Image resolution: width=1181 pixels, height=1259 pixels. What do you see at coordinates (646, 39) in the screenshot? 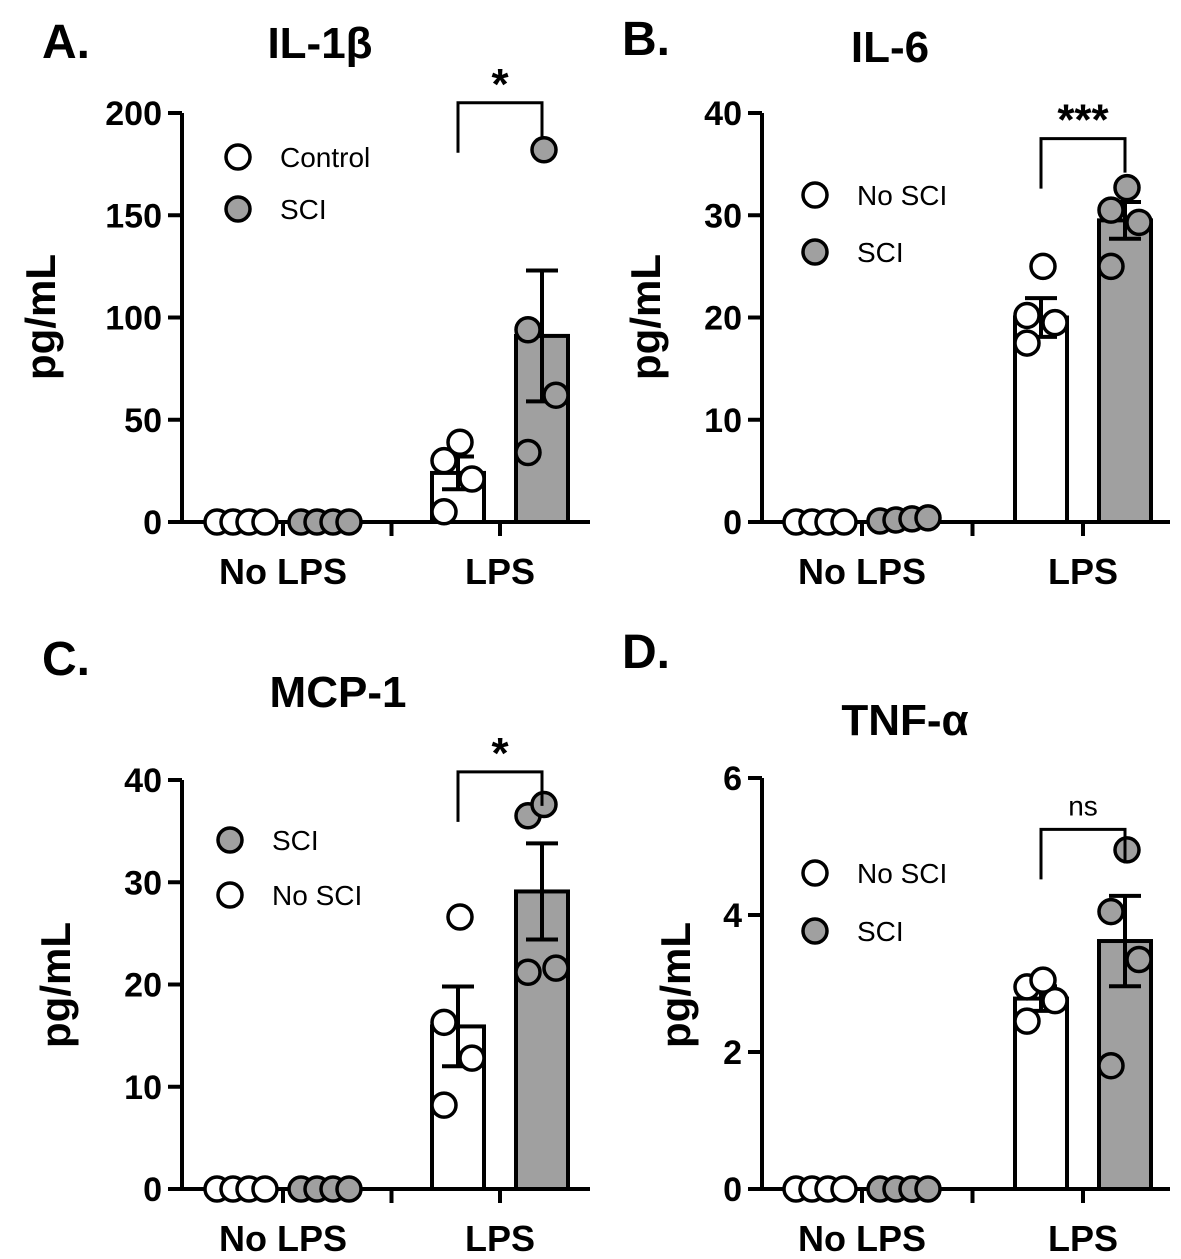
I see `panel-letter: B.` at bounding box center [646, 39].